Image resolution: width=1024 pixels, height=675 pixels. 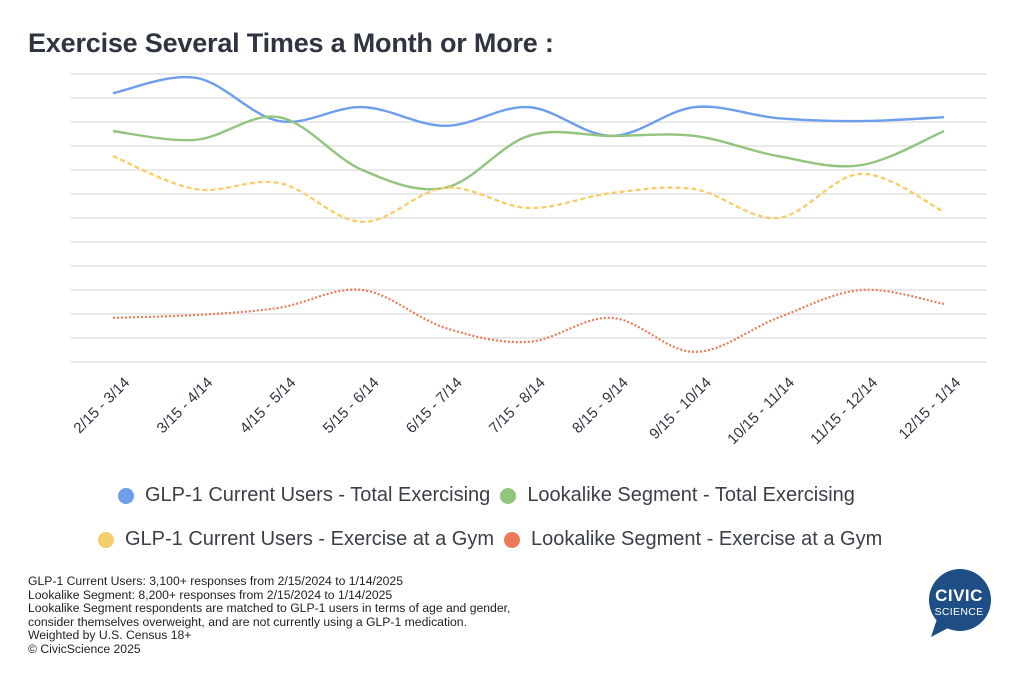 I want to click on x-tick-label: 6/15 - 7/14, so click(x=434, y=405).